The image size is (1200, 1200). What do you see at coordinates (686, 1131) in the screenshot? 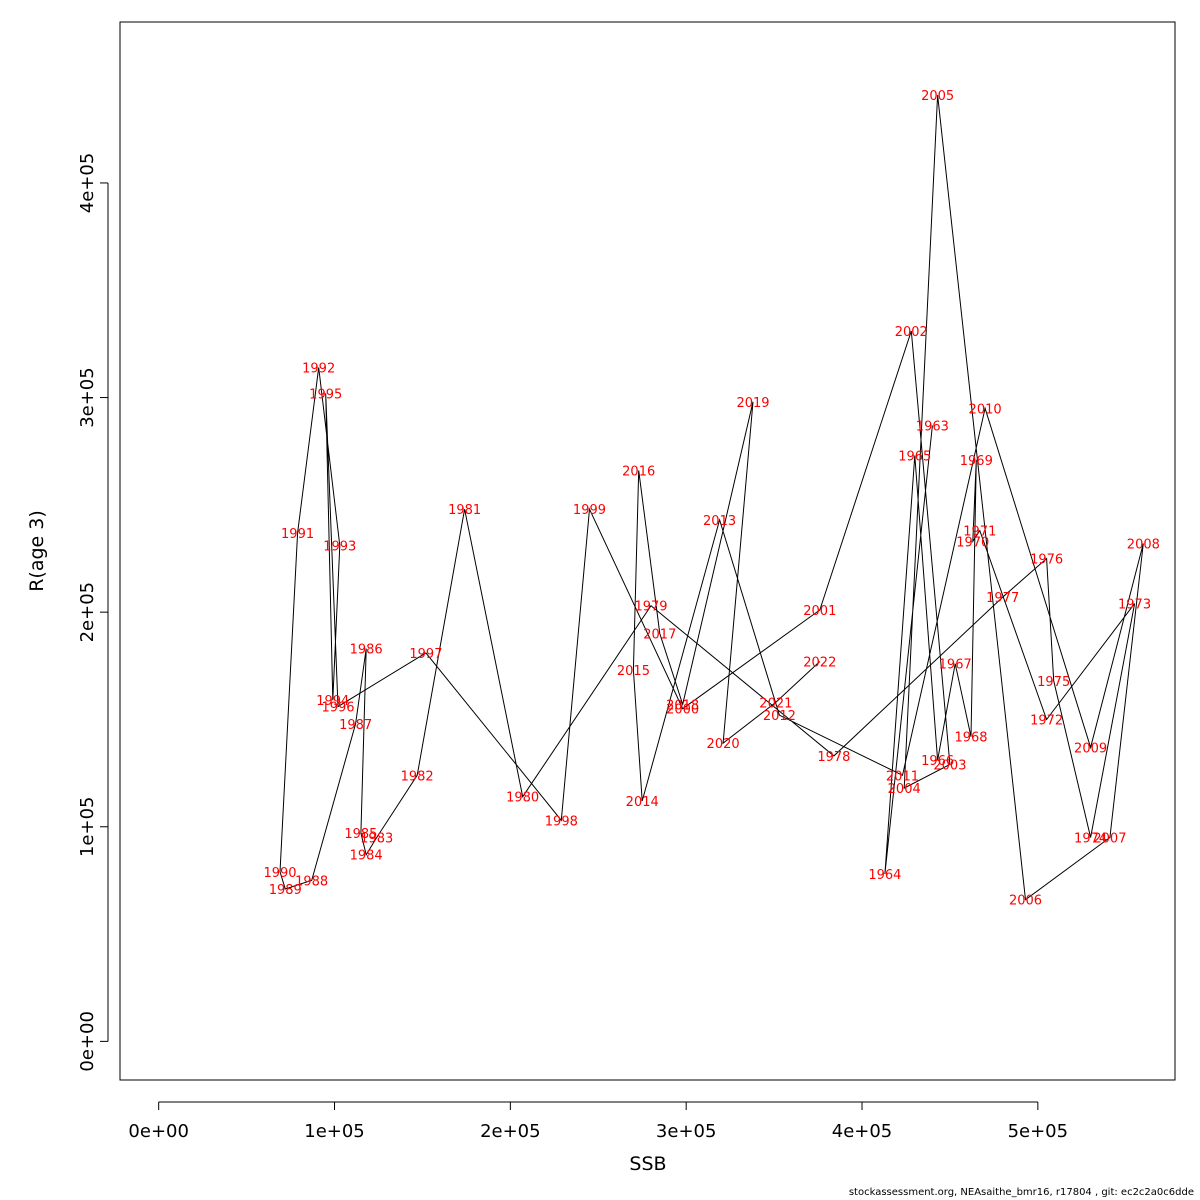
I see `x-tick-label: 3e+05` at bounding box center [686, 1131].